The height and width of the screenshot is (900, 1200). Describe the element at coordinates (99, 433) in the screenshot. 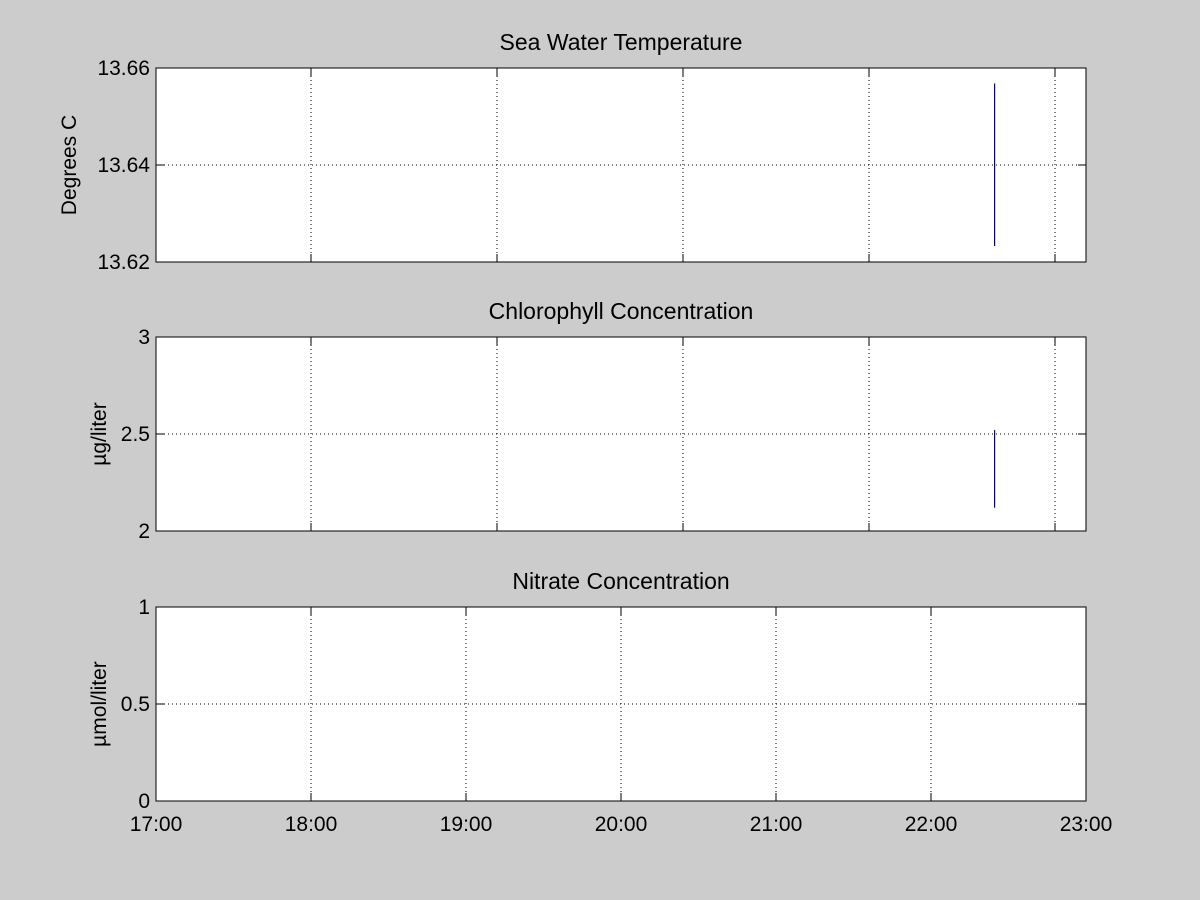

I see `chlorophyll-ylabel: µg/liter` at that location.